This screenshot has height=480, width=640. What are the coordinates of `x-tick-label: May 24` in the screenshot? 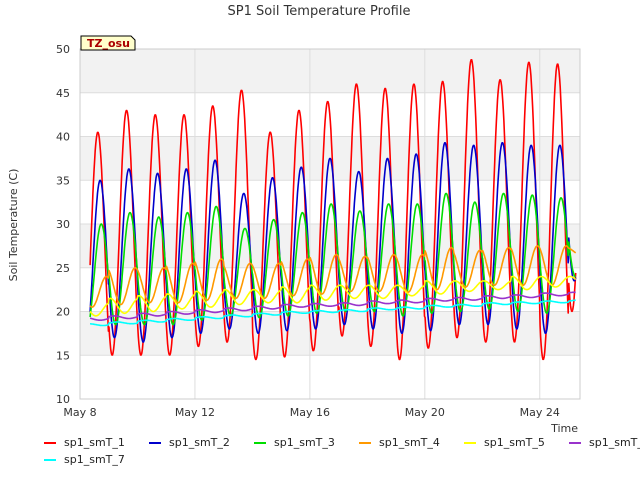 It's located at (540, 412).